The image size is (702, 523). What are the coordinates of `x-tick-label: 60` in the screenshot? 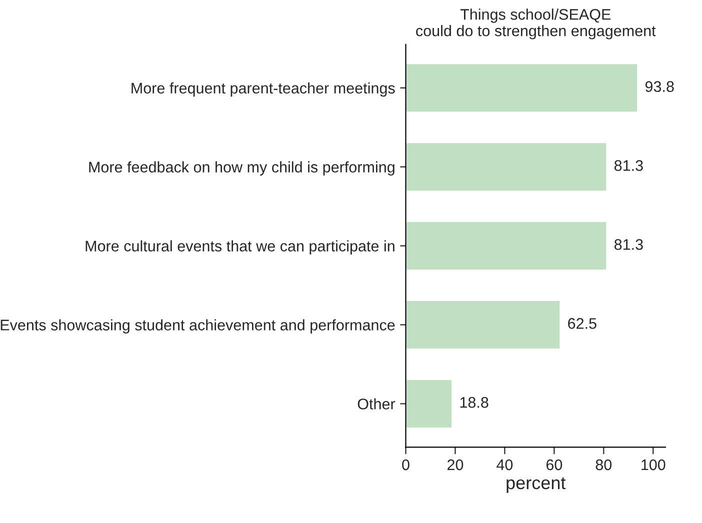 It's located at (554, 464).